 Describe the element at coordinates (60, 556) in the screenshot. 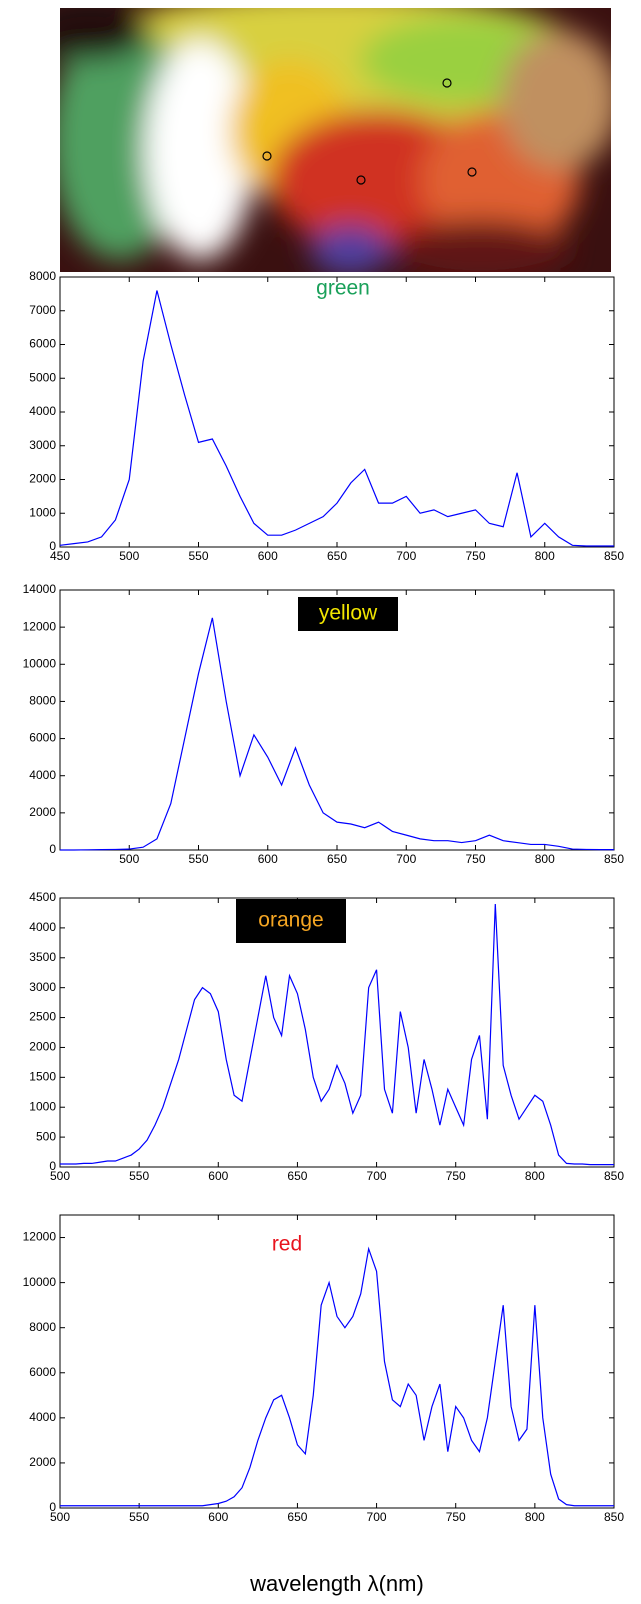

I see `x-tick-label: 450` at that location.